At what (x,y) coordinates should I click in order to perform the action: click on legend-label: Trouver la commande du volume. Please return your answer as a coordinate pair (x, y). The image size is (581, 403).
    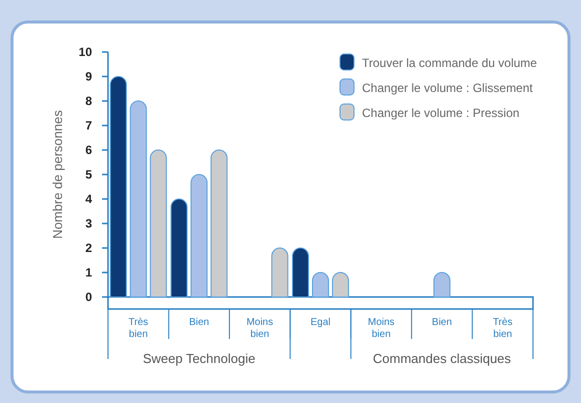
    Looking at the image, I should click on (450, 63).